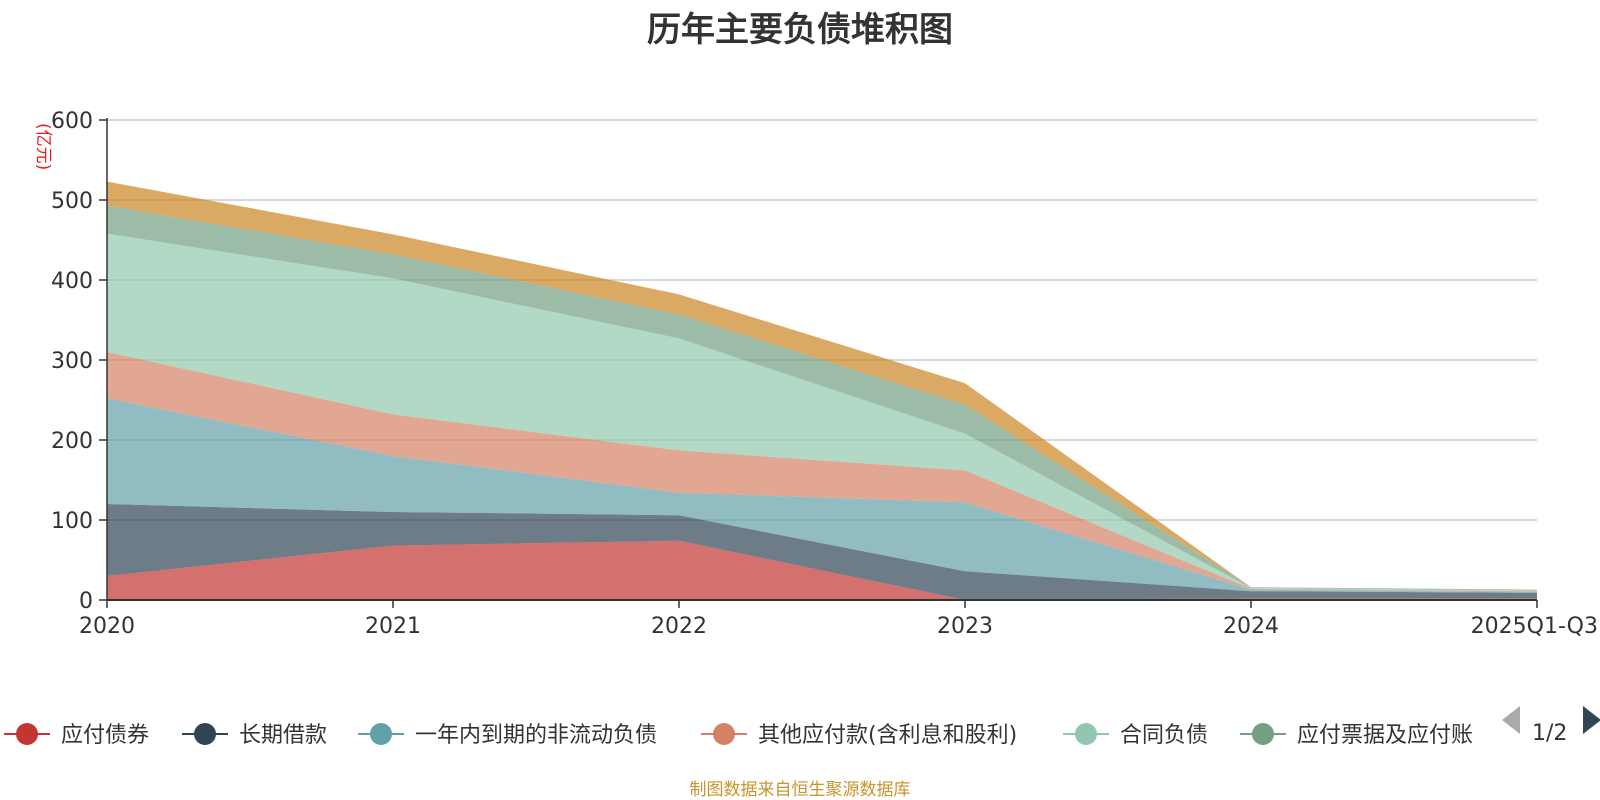 This screenshot has height=800, width=1600. Describe the element at coordinates (72, 441) in the screenshot. I see `y-tick-label: 200` at that location.